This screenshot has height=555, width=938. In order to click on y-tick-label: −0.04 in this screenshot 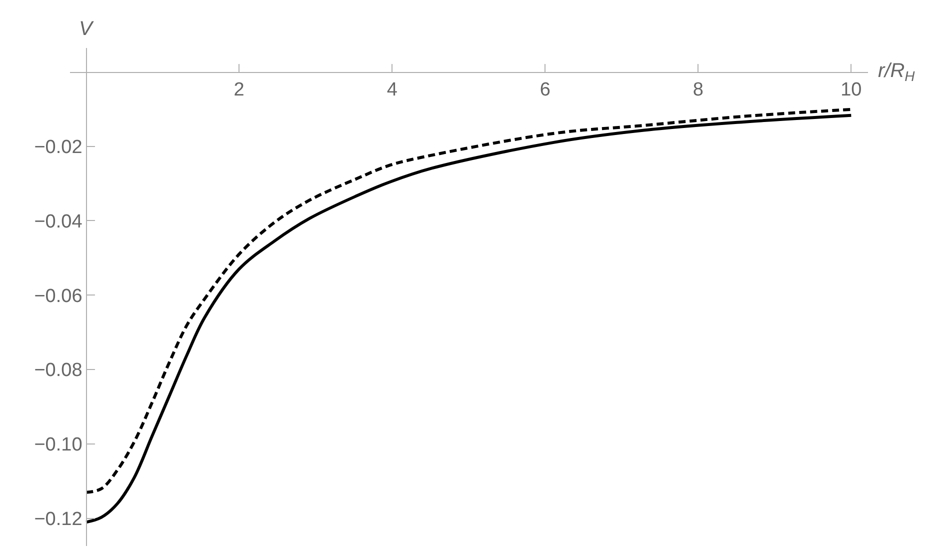, I will do `click(58, 221)`.